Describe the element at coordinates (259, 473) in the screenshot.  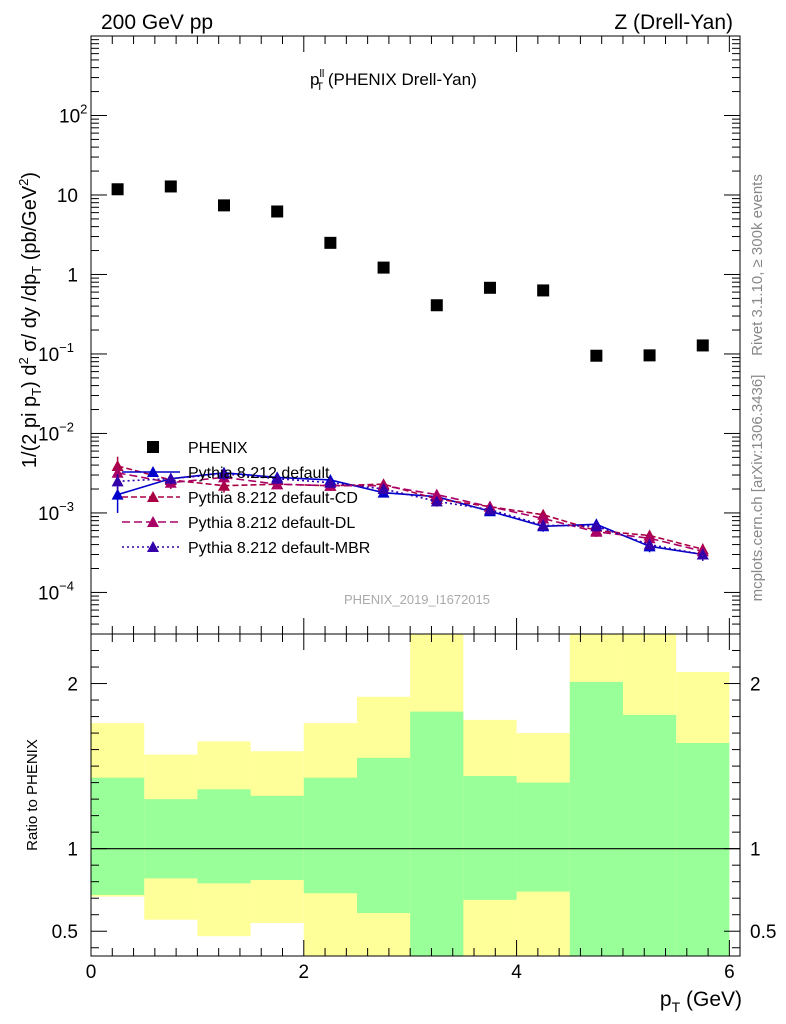
I see `legend-label: Pythia 8.212 default` at that location.